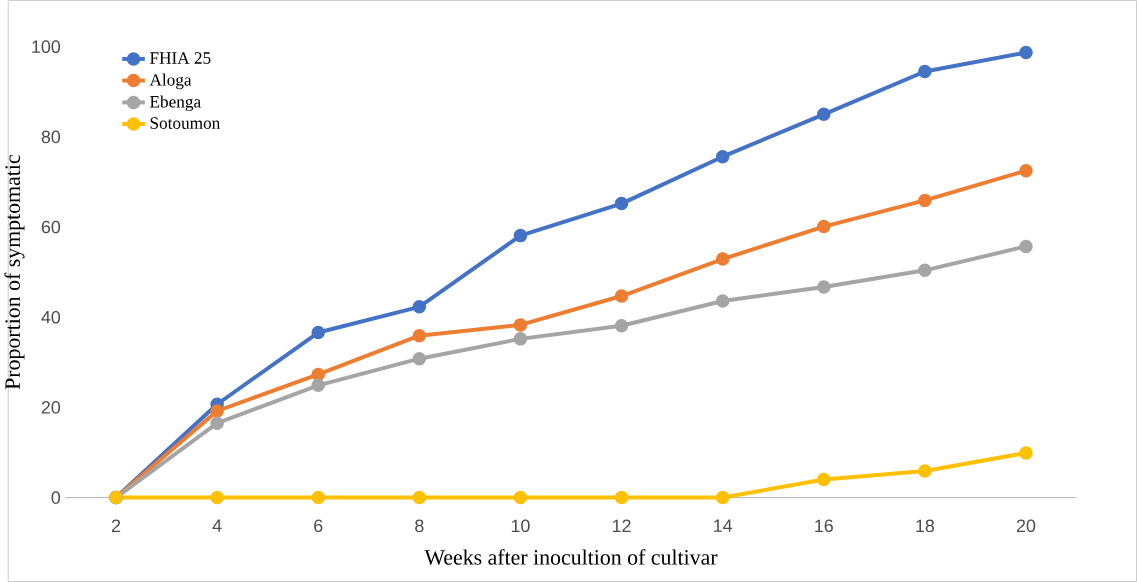 Image resolution: width=1137 pixels, height=582 pixels. Describe the element at coordinates (571, 557) in the screenshot. I see `x-axis-title: Weeks after inocultion of cultivar` at that location.